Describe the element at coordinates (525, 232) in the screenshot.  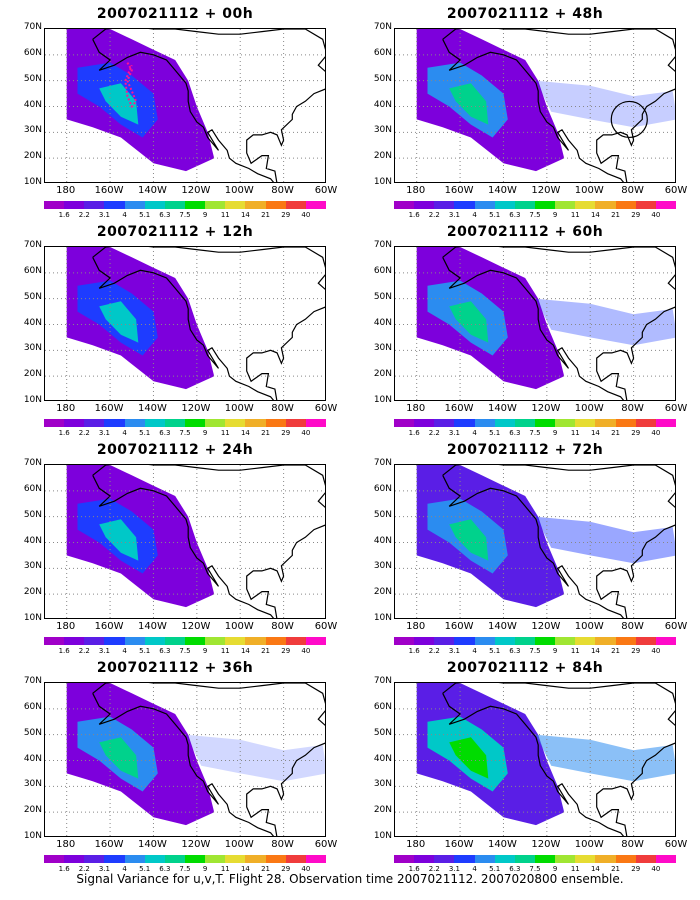
I see `panel-title: 2007021112 + 60h` at that location.